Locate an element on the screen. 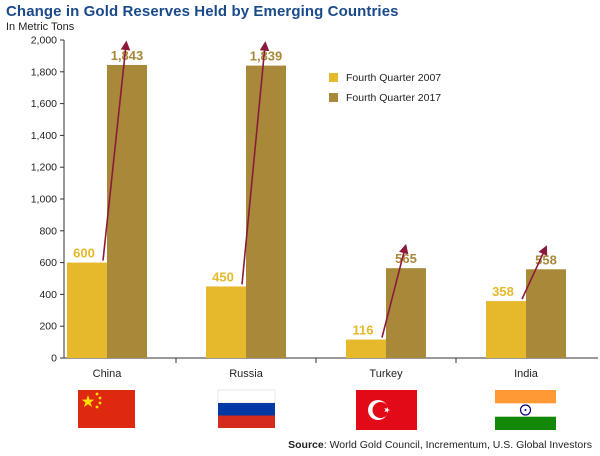 This screenshot has width=600, height=456. india-flag is located at coordinates (525, 410).